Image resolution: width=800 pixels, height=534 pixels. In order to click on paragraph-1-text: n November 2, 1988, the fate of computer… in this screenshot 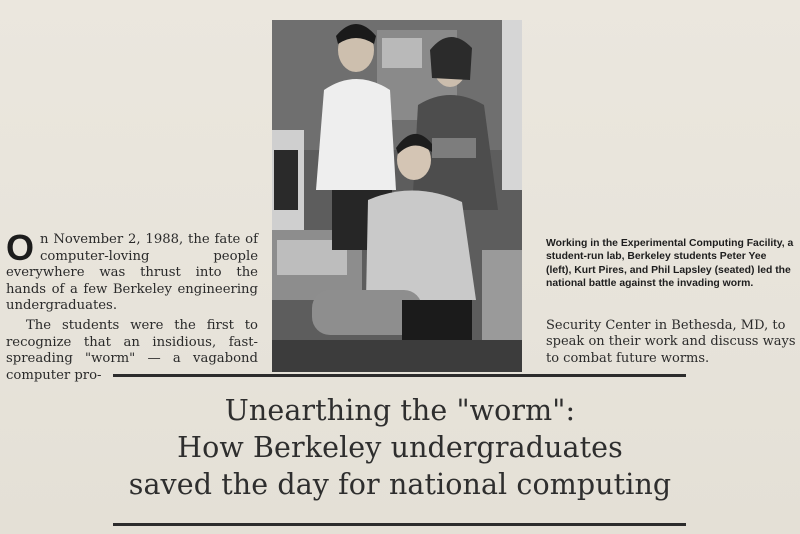, I will do `click(132, 273)`.